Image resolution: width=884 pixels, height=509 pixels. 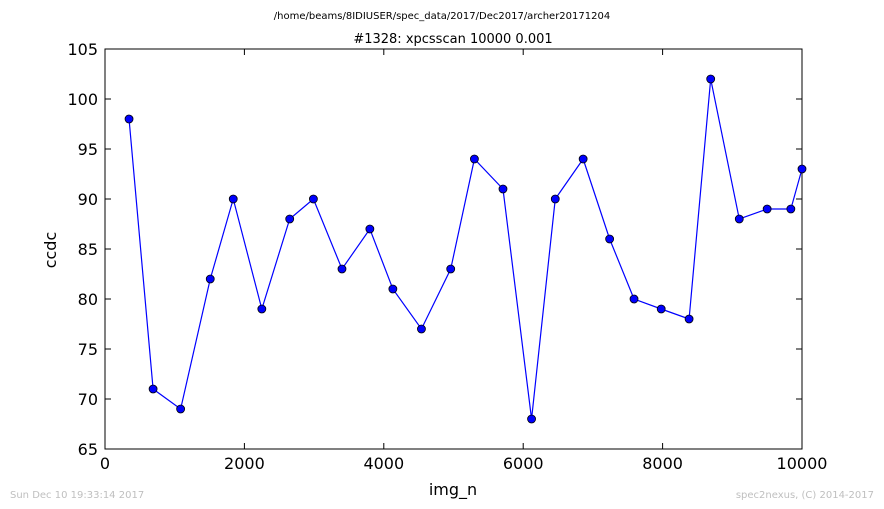 What do you see at coordinates (50, 250) in the screenshot?
I see `y-axis-label: ccdc` at bounding box center [50, 250].